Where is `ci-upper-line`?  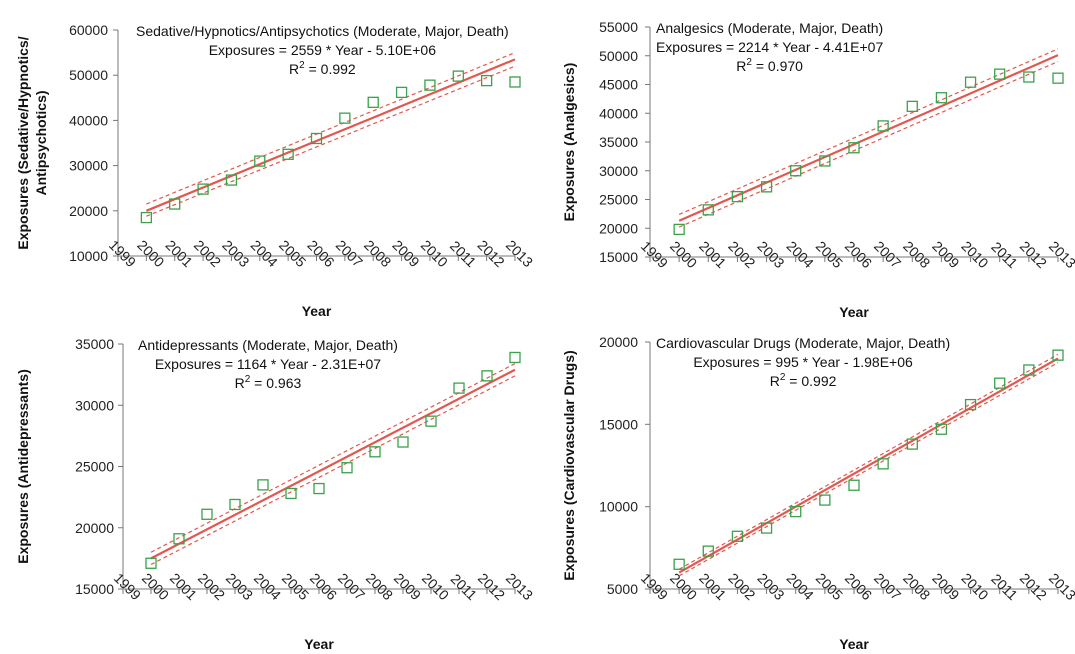 ci-upper-line is located at coordinates (868, 461).